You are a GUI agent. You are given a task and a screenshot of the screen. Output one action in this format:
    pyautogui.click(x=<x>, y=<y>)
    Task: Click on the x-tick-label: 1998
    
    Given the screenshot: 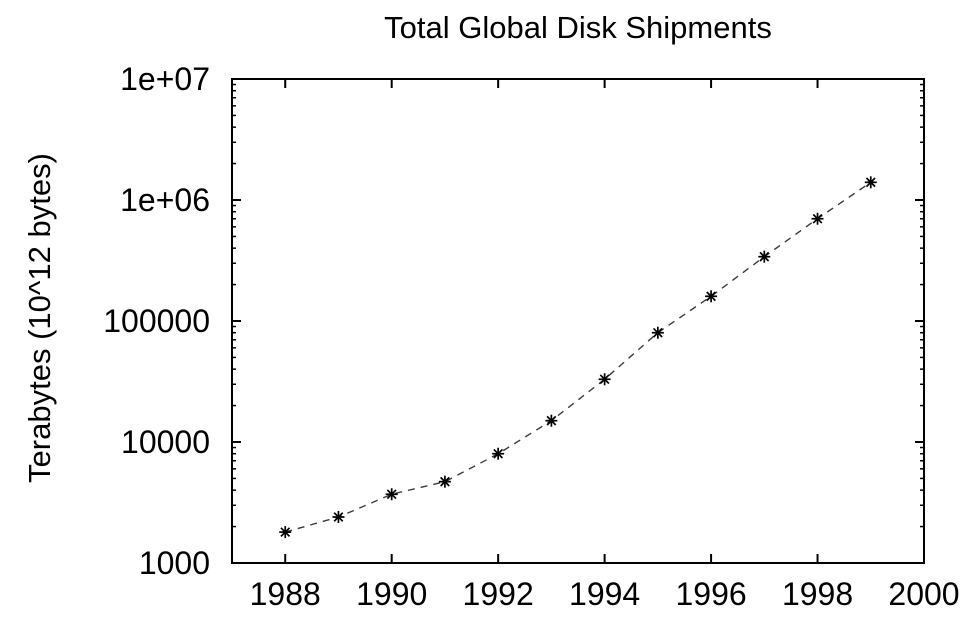 What is the action you would take?
    pyautogui.click(x=817, y=594)
    